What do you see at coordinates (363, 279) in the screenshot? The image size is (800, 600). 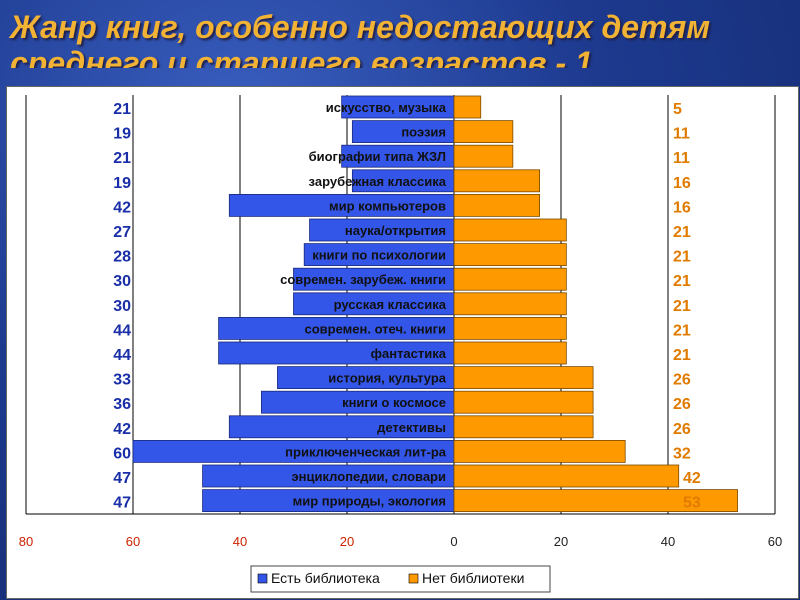 I see `category-label: современ. зарубеж. книги` at bounding box center [363, 279].